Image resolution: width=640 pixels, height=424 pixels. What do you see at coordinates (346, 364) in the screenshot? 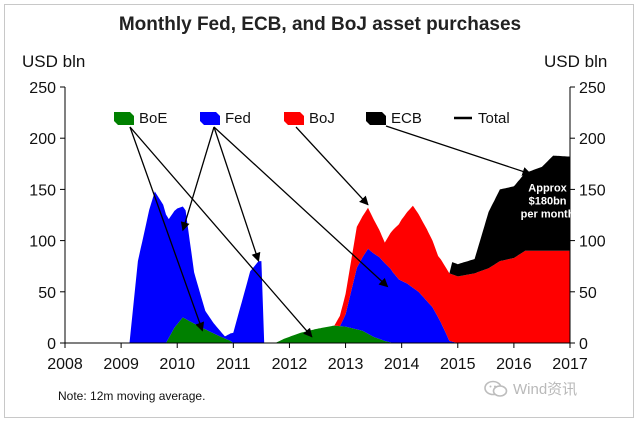
I see `x-tick-label: 2013` at bounding box center [346, 364].